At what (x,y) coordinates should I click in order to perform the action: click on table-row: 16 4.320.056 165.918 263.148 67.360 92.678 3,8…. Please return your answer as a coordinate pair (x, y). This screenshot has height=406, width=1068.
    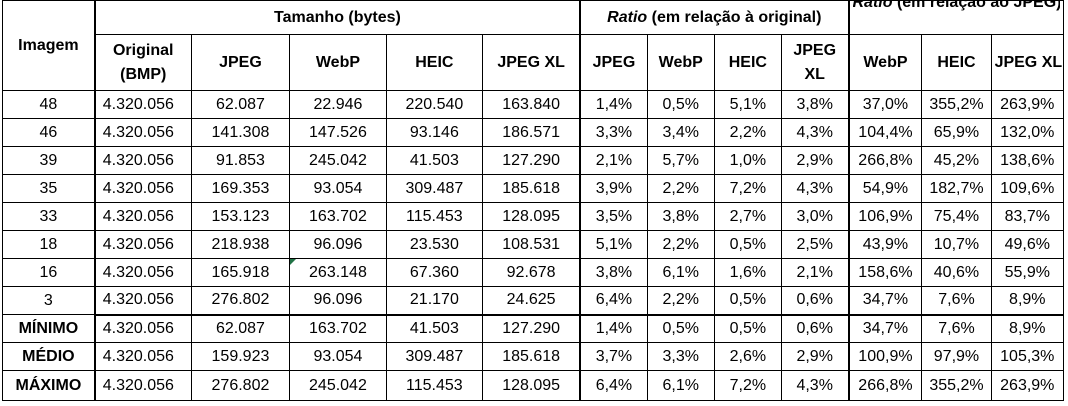
    Looking at the image, I should click on (533, 272).